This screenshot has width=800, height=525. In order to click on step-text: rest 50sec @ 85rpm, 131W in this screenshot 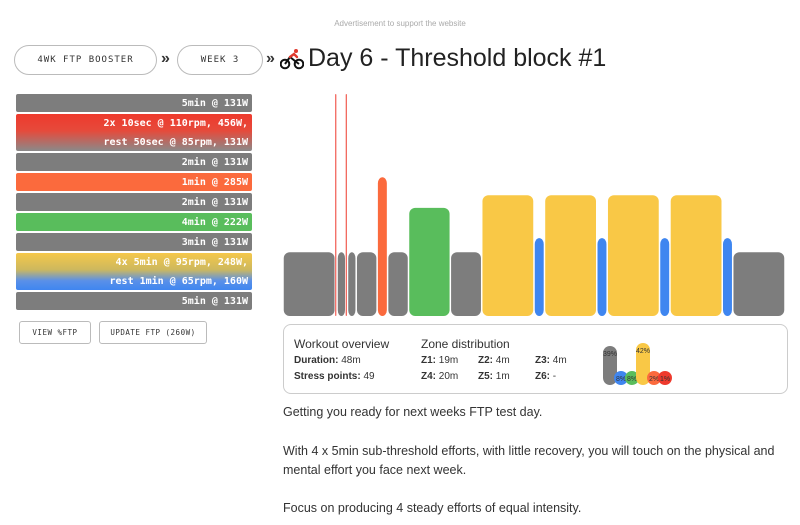, I will do `click(176, 142)`.